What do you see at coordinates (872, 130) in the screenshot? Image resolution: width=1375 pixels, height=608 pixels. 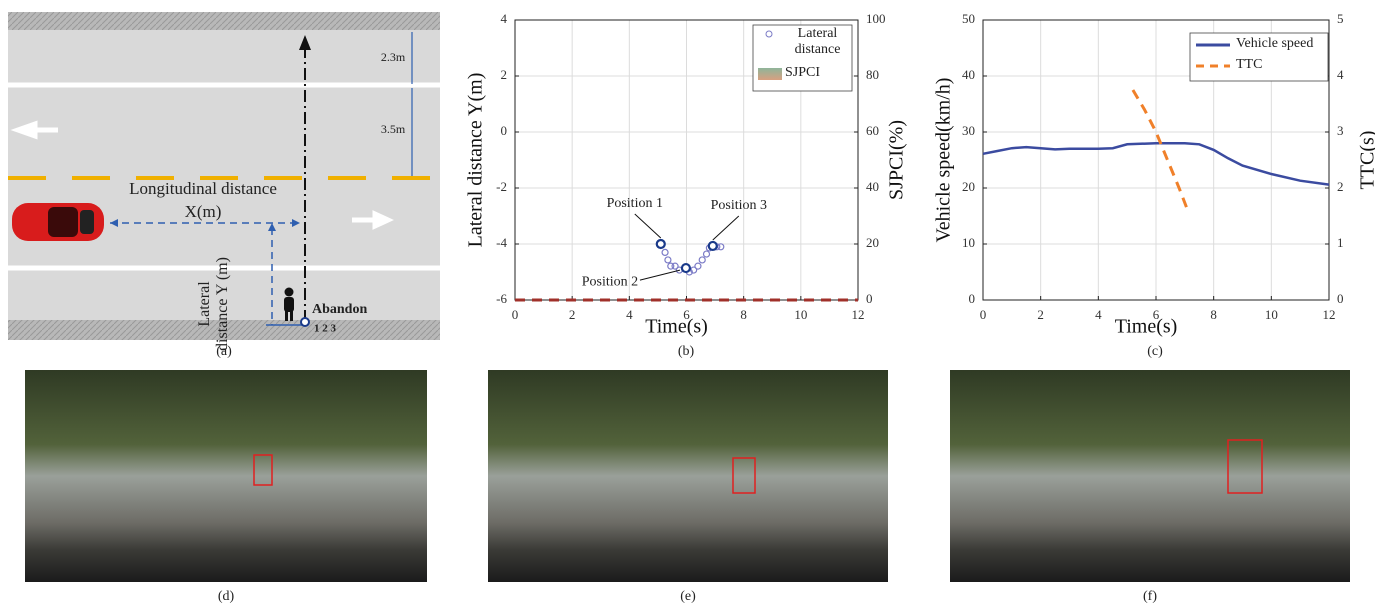 I see `y2-tick-label: 60` at bounding box center [872, 130].